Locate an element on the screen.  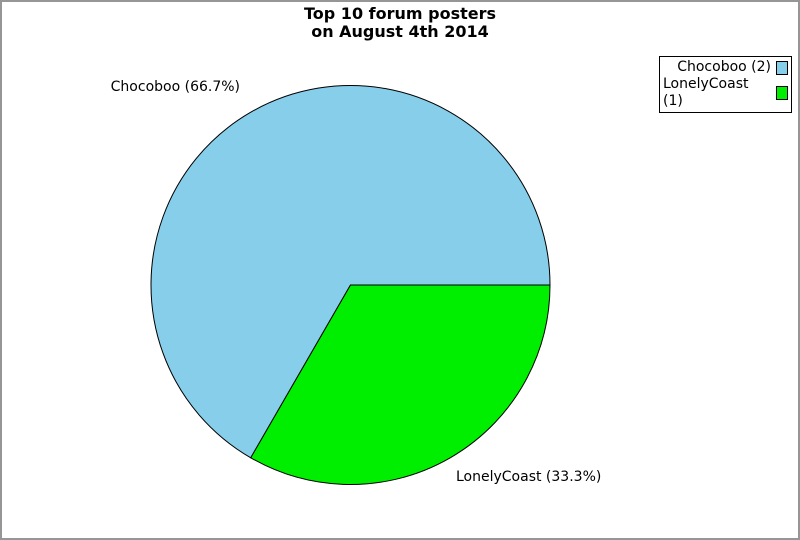
legend-label-lonelycoast: LonelyCoast (1) is located at coordinates (706, 92).